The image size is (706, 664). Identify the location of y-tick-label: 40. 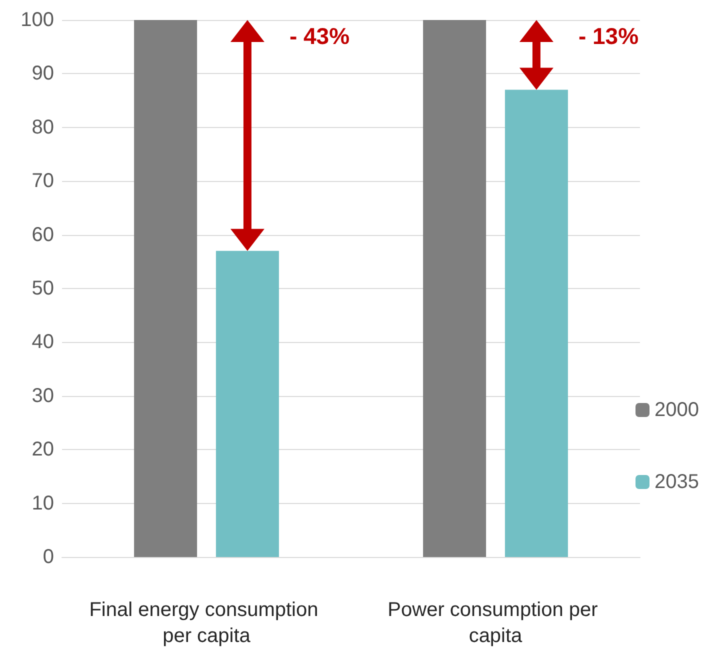
(43, 342).